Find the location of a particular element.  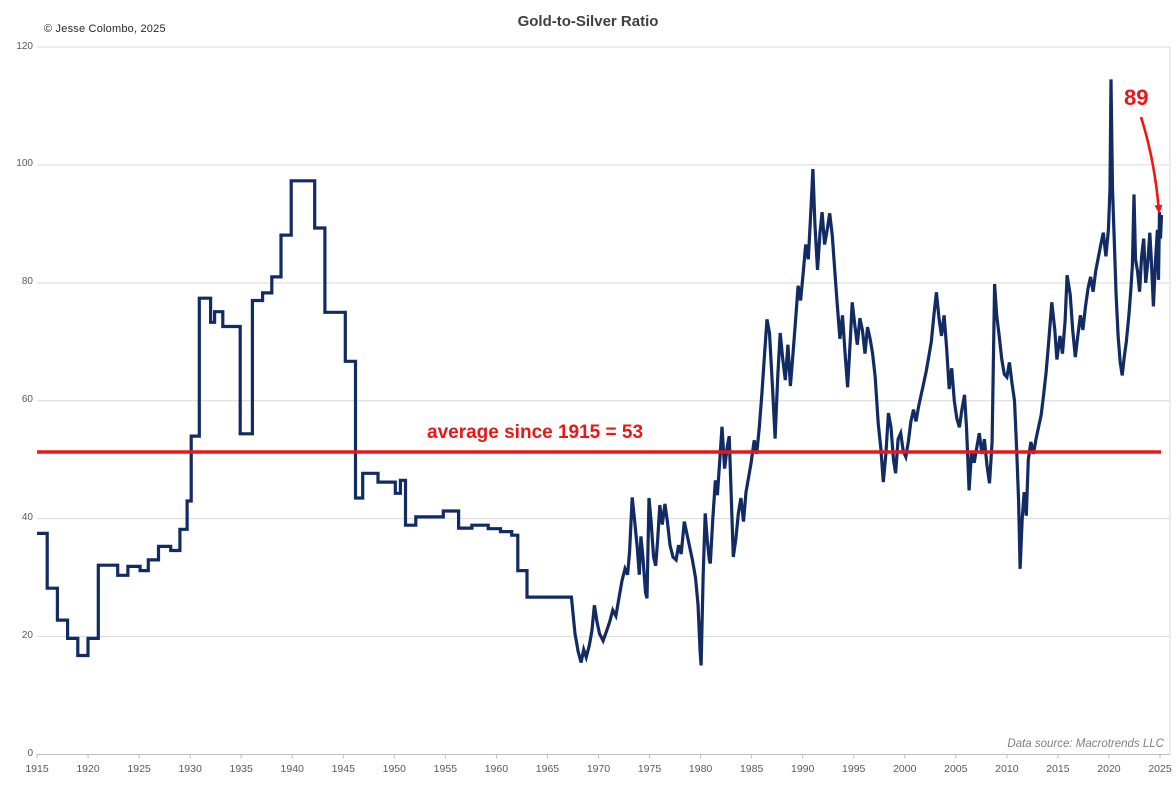

data-source-note: Data source: Macrotrends LLC is located at coordinates (1085, 744).